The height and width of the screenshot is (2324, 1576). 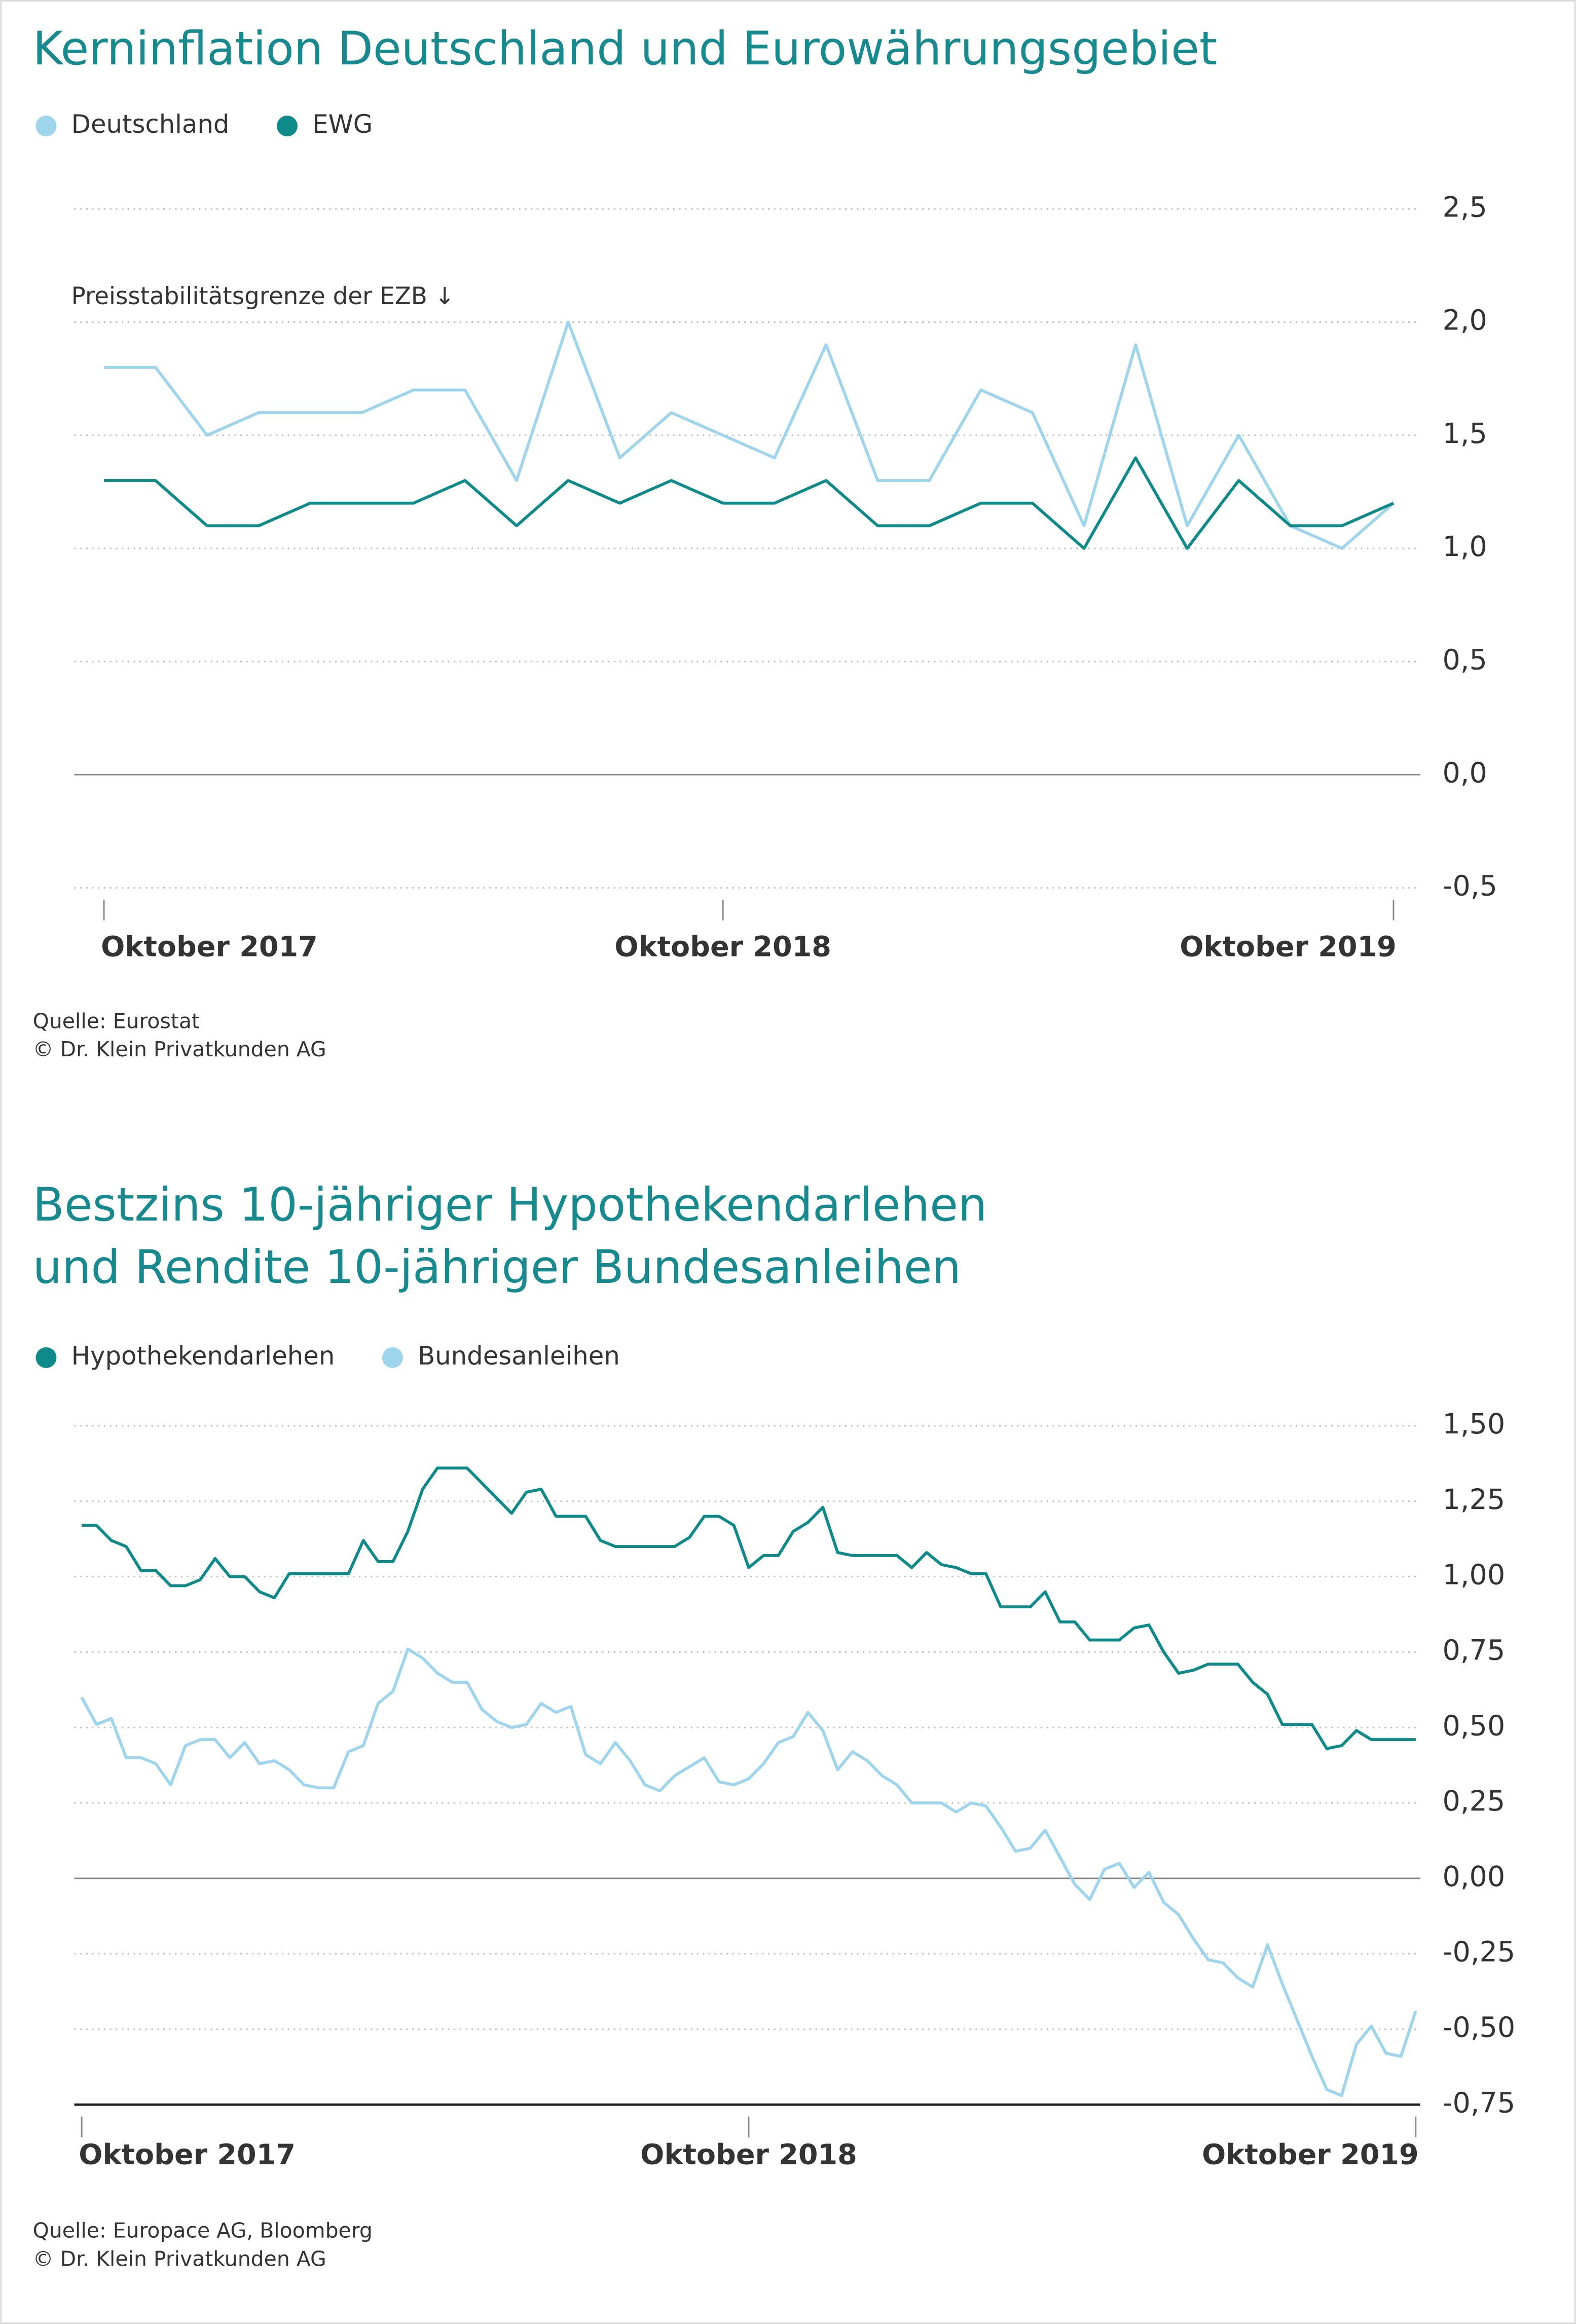 I want to click on legend-label: Hypothekendarlehen, so click(x=203, y=1356).